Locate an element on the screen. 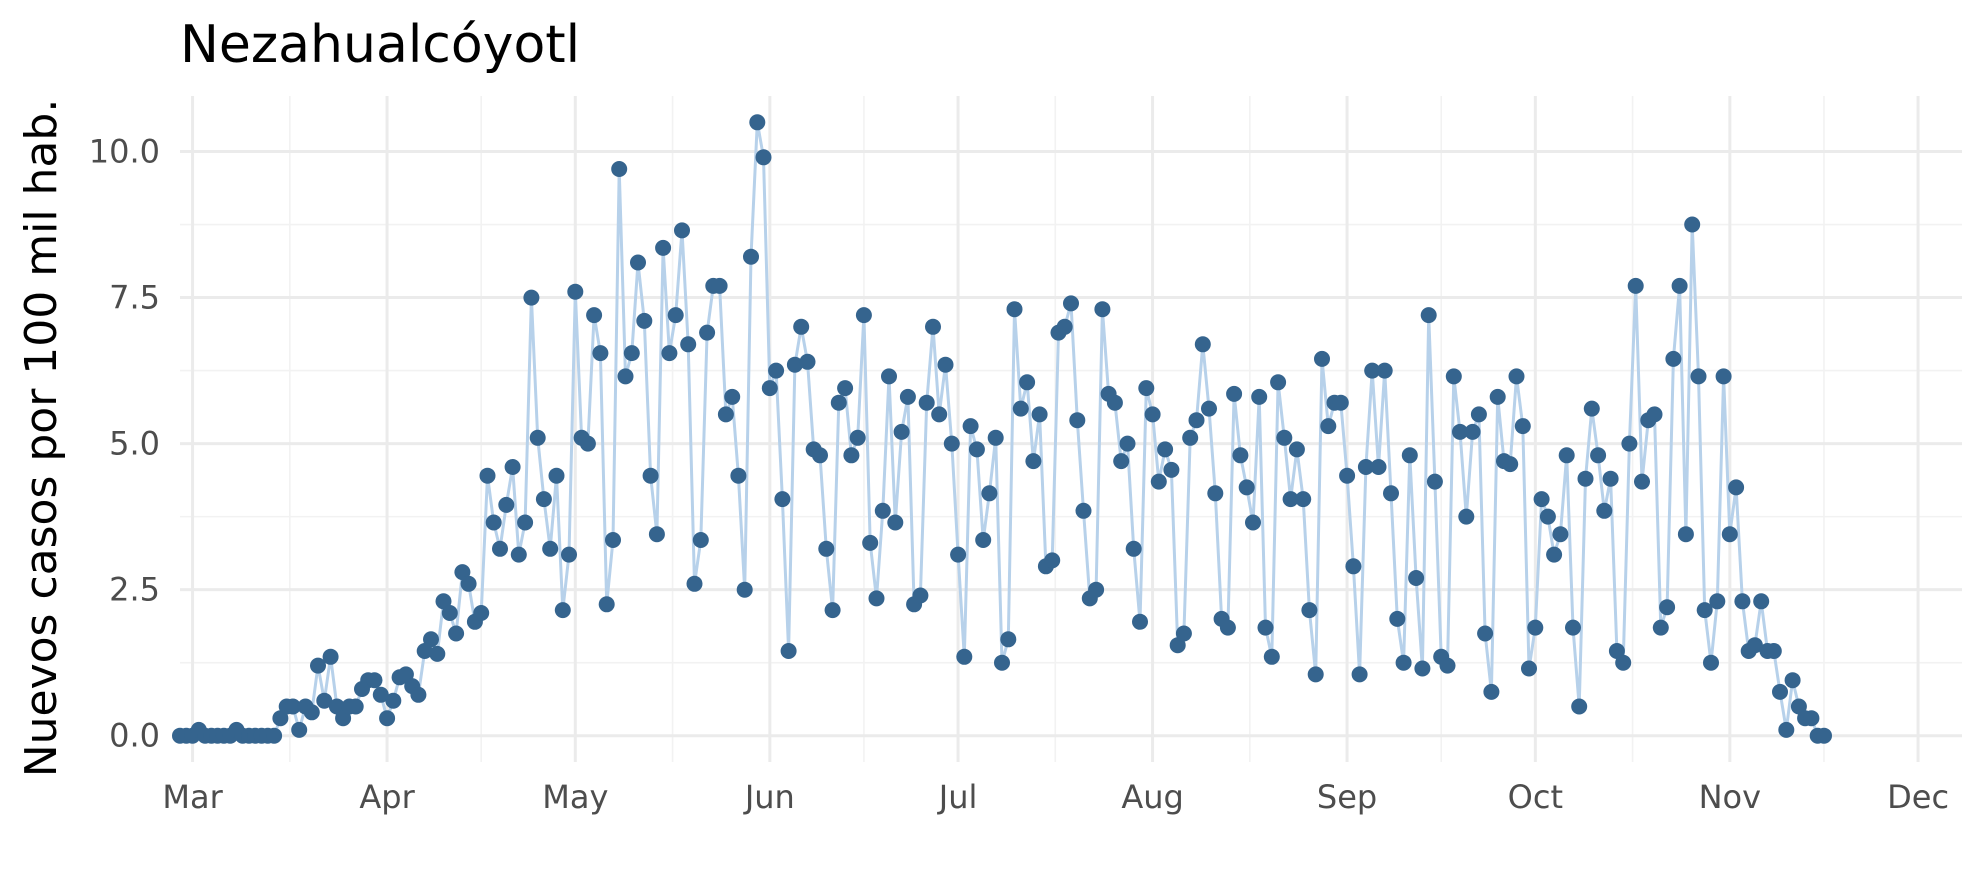 Image resolution: width=1984 pixels, height=896 pixels. x-tick-labels: Mar Apr May Jun Jul Aug Sep Oct Nov Dec is located at coordinates (1055, 797).